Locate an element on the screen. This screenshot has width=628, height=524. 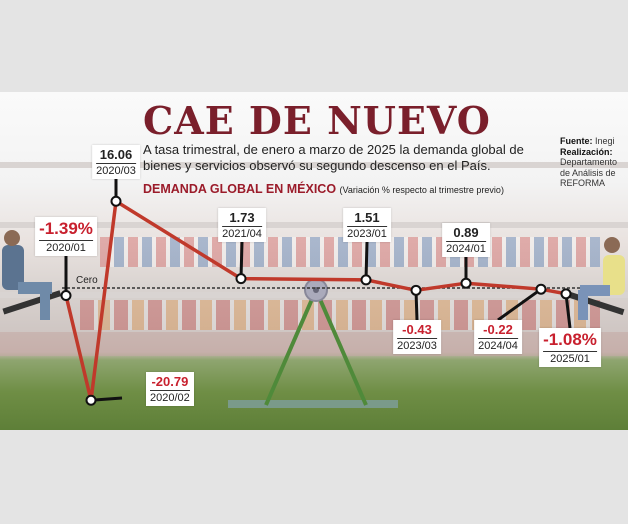
data-value: 1.73 is located at coordinates (242, 218).